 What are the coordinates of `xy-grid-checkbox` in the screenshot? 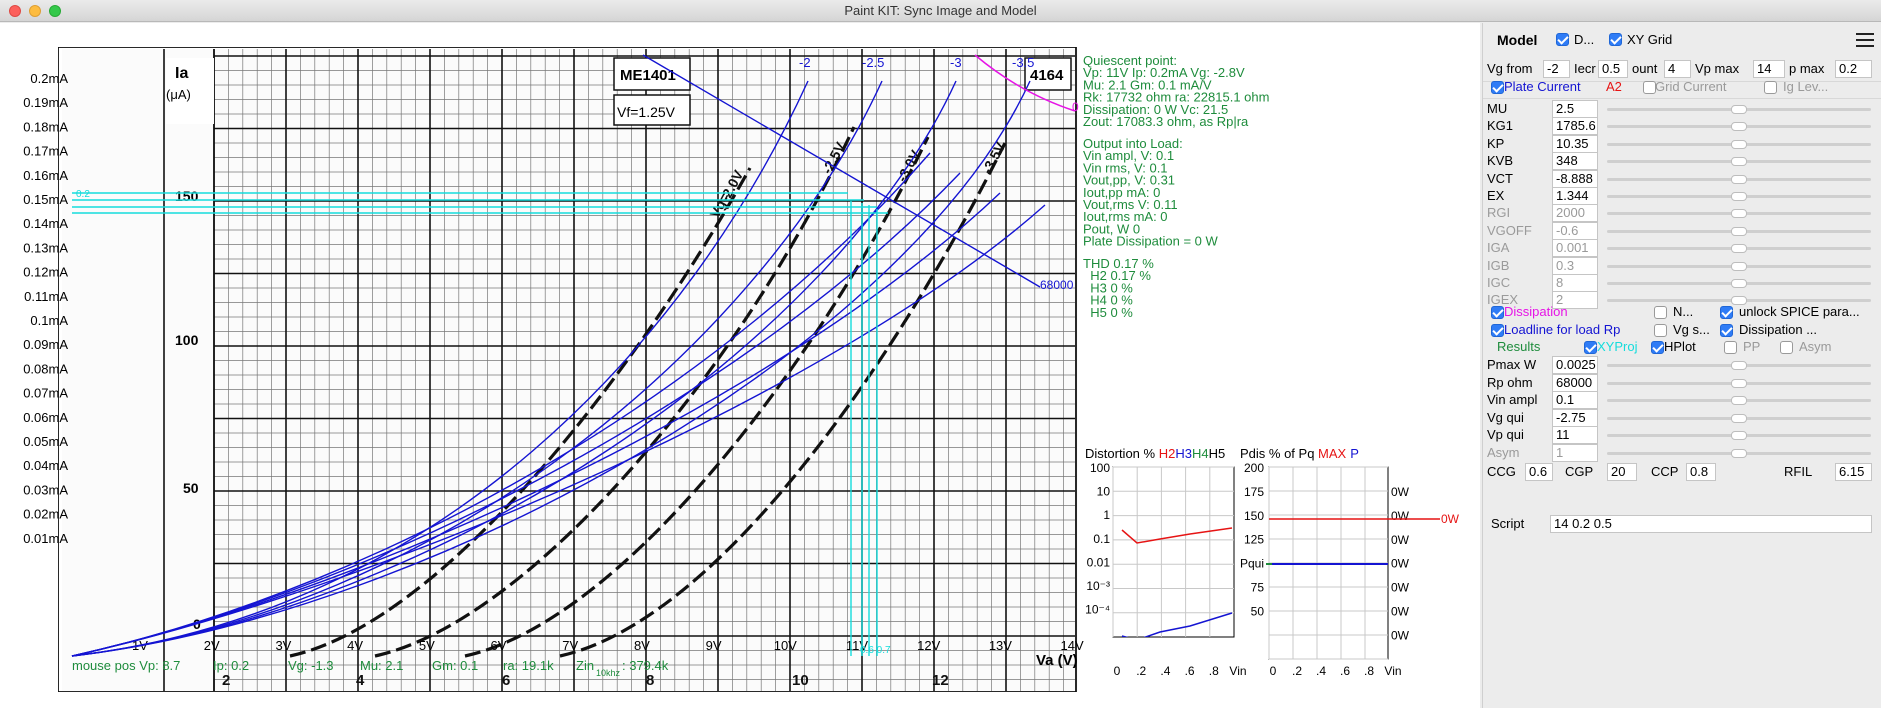 It's located at (1615, 39).